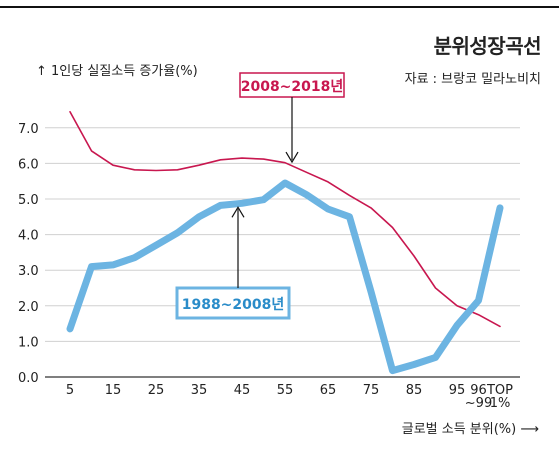 The width and height of the screenshot is (559, 455). What do you see at coordinates (292, 157) in the screenshot?
I see `annotation-arrowhead-recent` at bounding box center [292, 157].